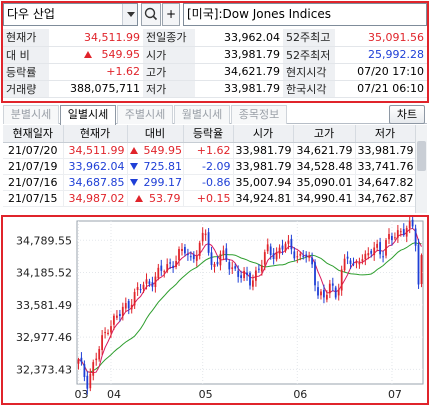 This screenshot has height=405, width=430. Describe the element at coordinates (44, 369) in the screenshot. I see `y-tick-label: 32,373.43` at that location.